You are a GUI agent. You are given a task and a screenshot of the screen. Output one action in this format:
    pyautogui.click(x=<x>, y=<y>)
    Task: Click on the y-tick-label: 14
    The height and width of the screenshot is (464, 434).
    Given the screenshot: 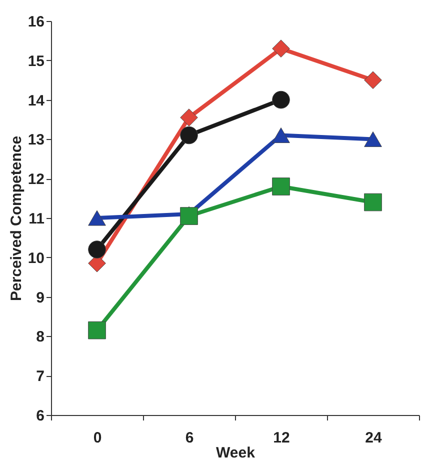 What is the action you would take?
    pyautogui.click(x=37, y=101)
    